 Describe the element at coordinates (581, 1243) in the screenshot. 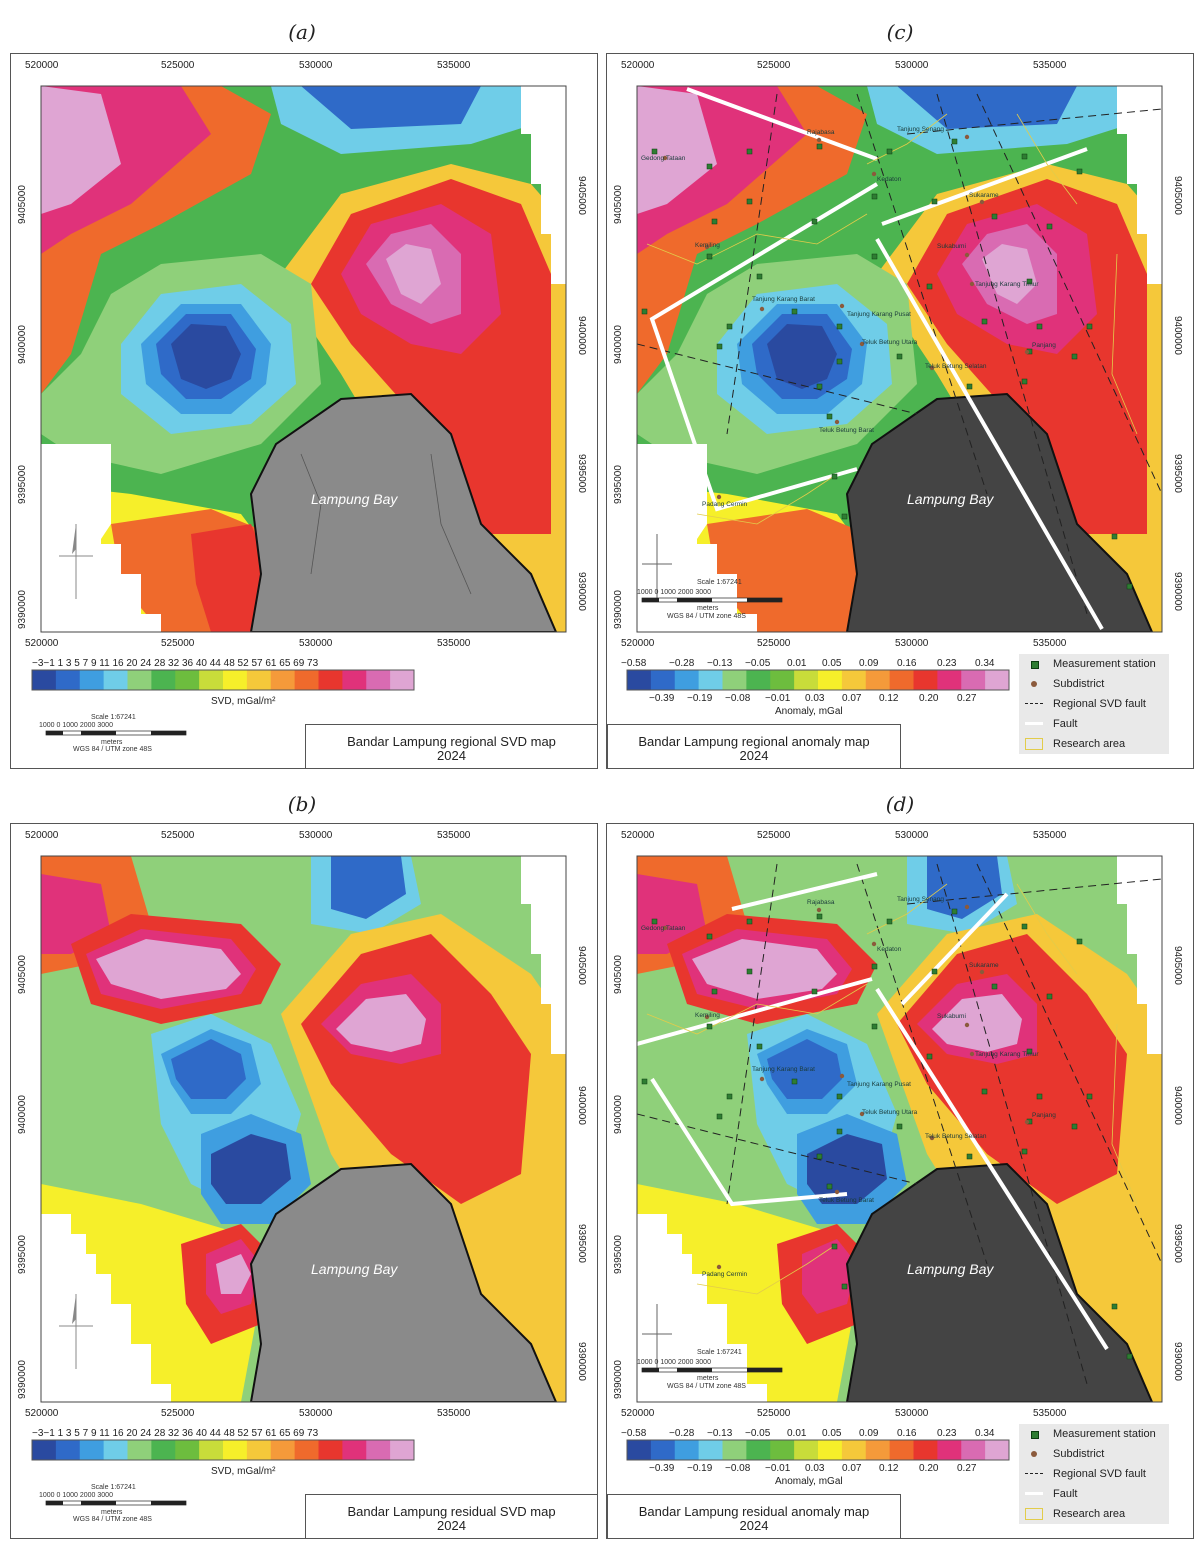

I see `svg-text: 9395000` at that location.